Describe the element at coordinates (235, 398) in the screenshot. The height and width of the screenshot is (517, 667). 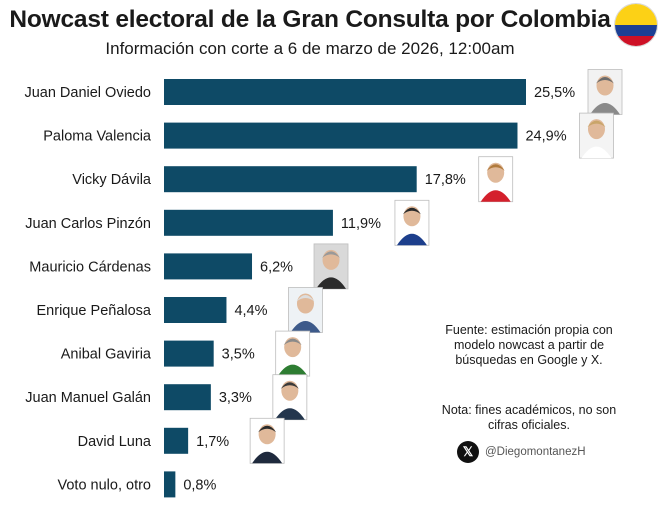
I see `value-label: 3,3%` at that location.